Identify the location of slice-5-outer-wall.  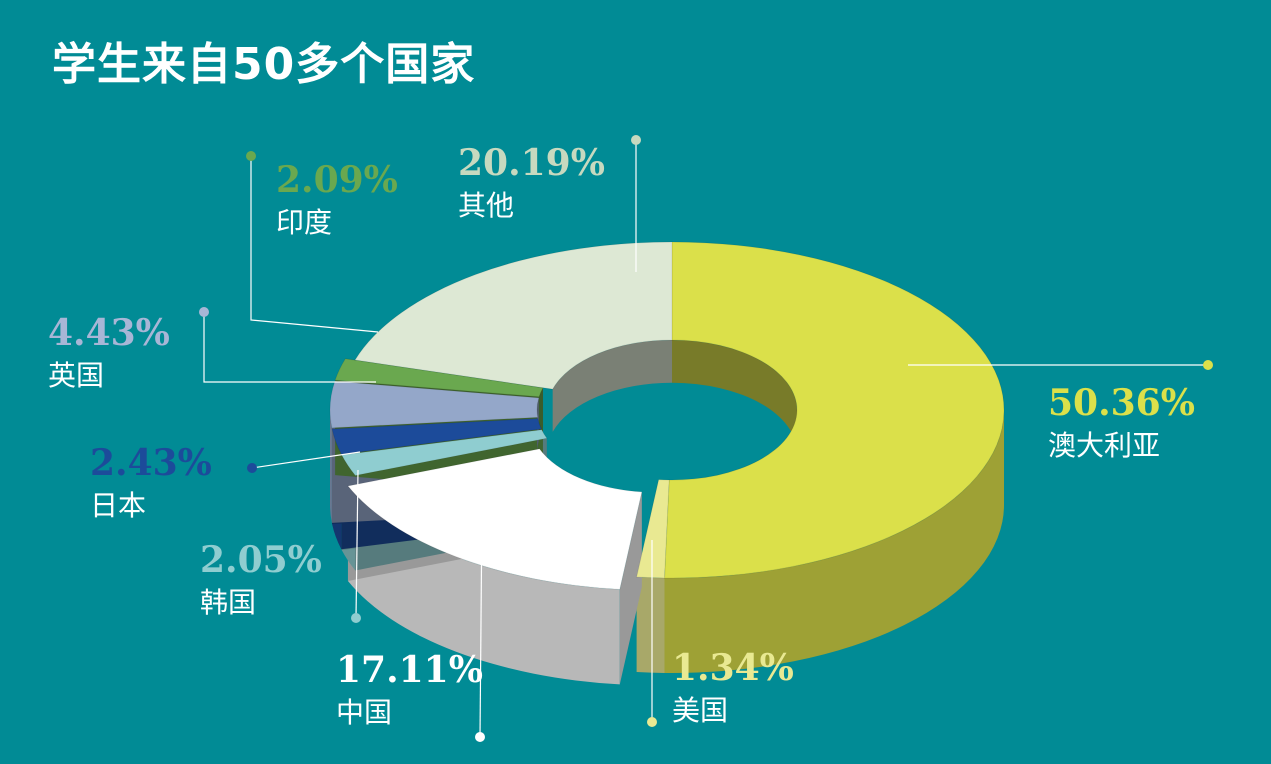
(331, 466).